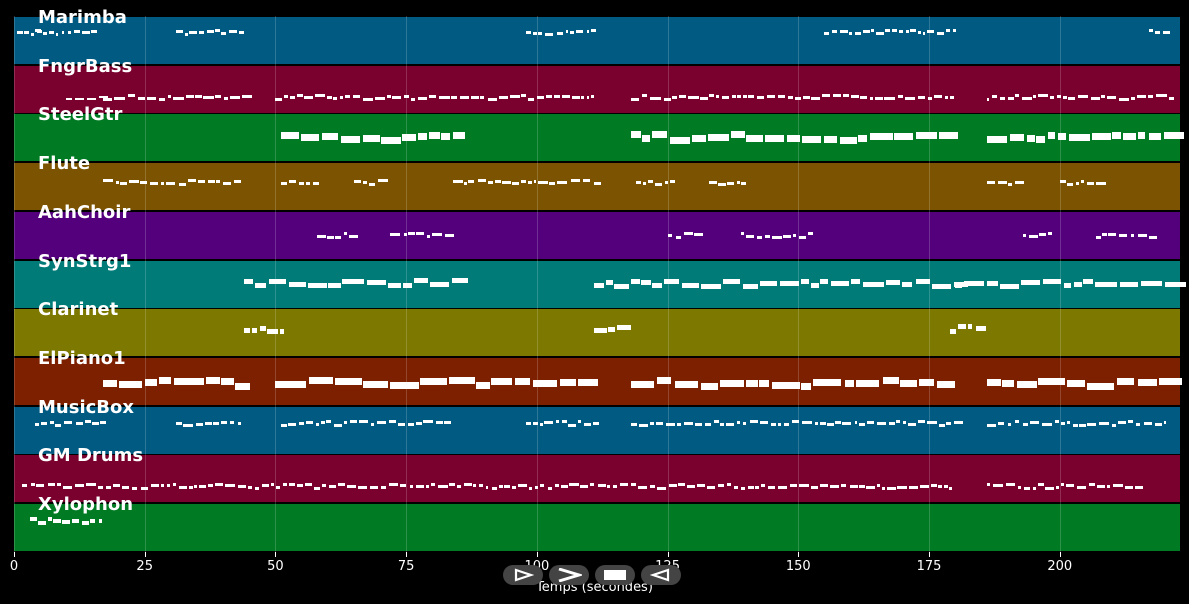 The image size is (1189, 604). I want to click on track-clarinet, so click(597, 333).